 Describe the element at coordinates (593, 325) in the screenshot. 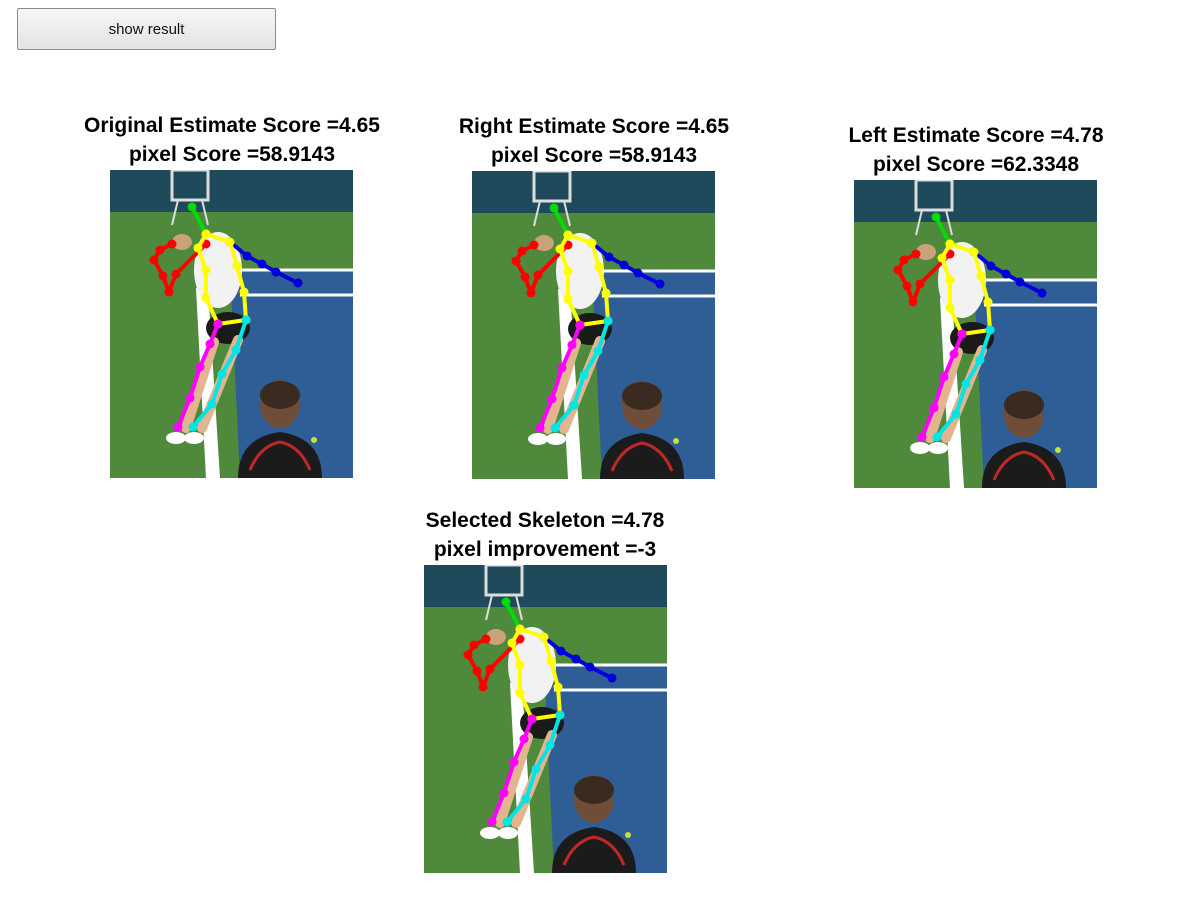

I see `right-estimate-image` at that location.